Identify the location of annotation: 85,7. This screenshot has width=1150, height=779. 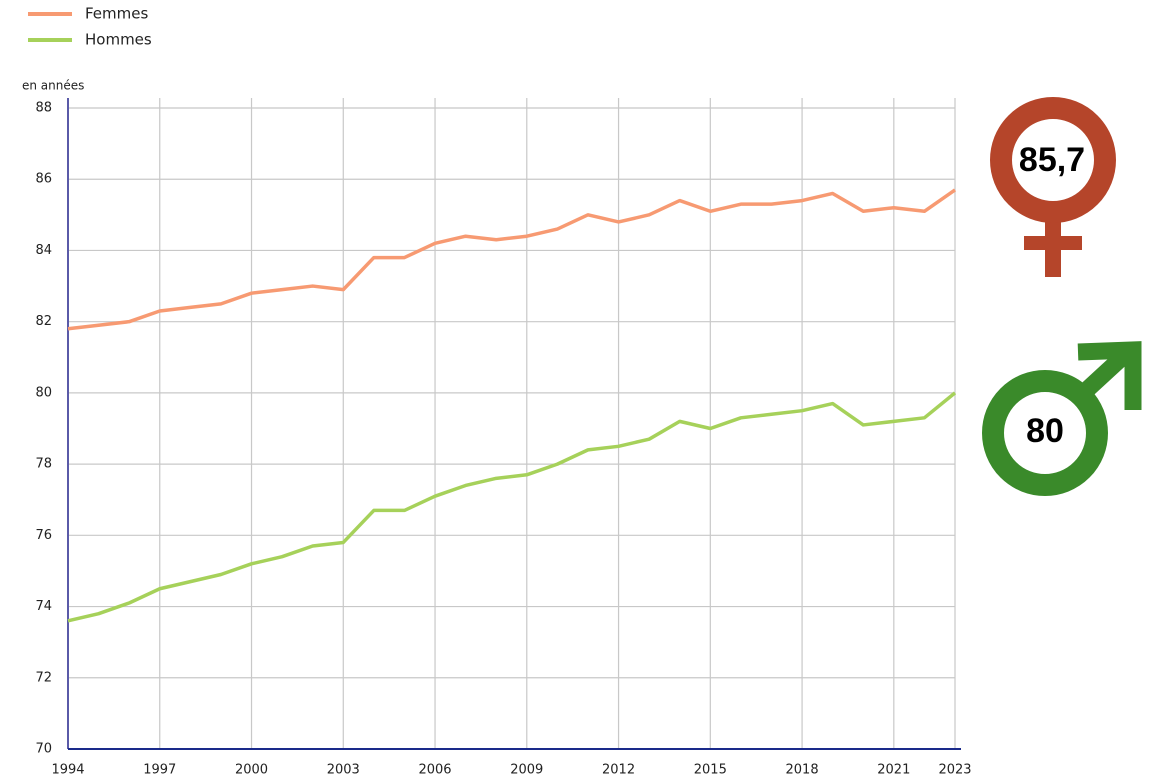
(1052, 160).